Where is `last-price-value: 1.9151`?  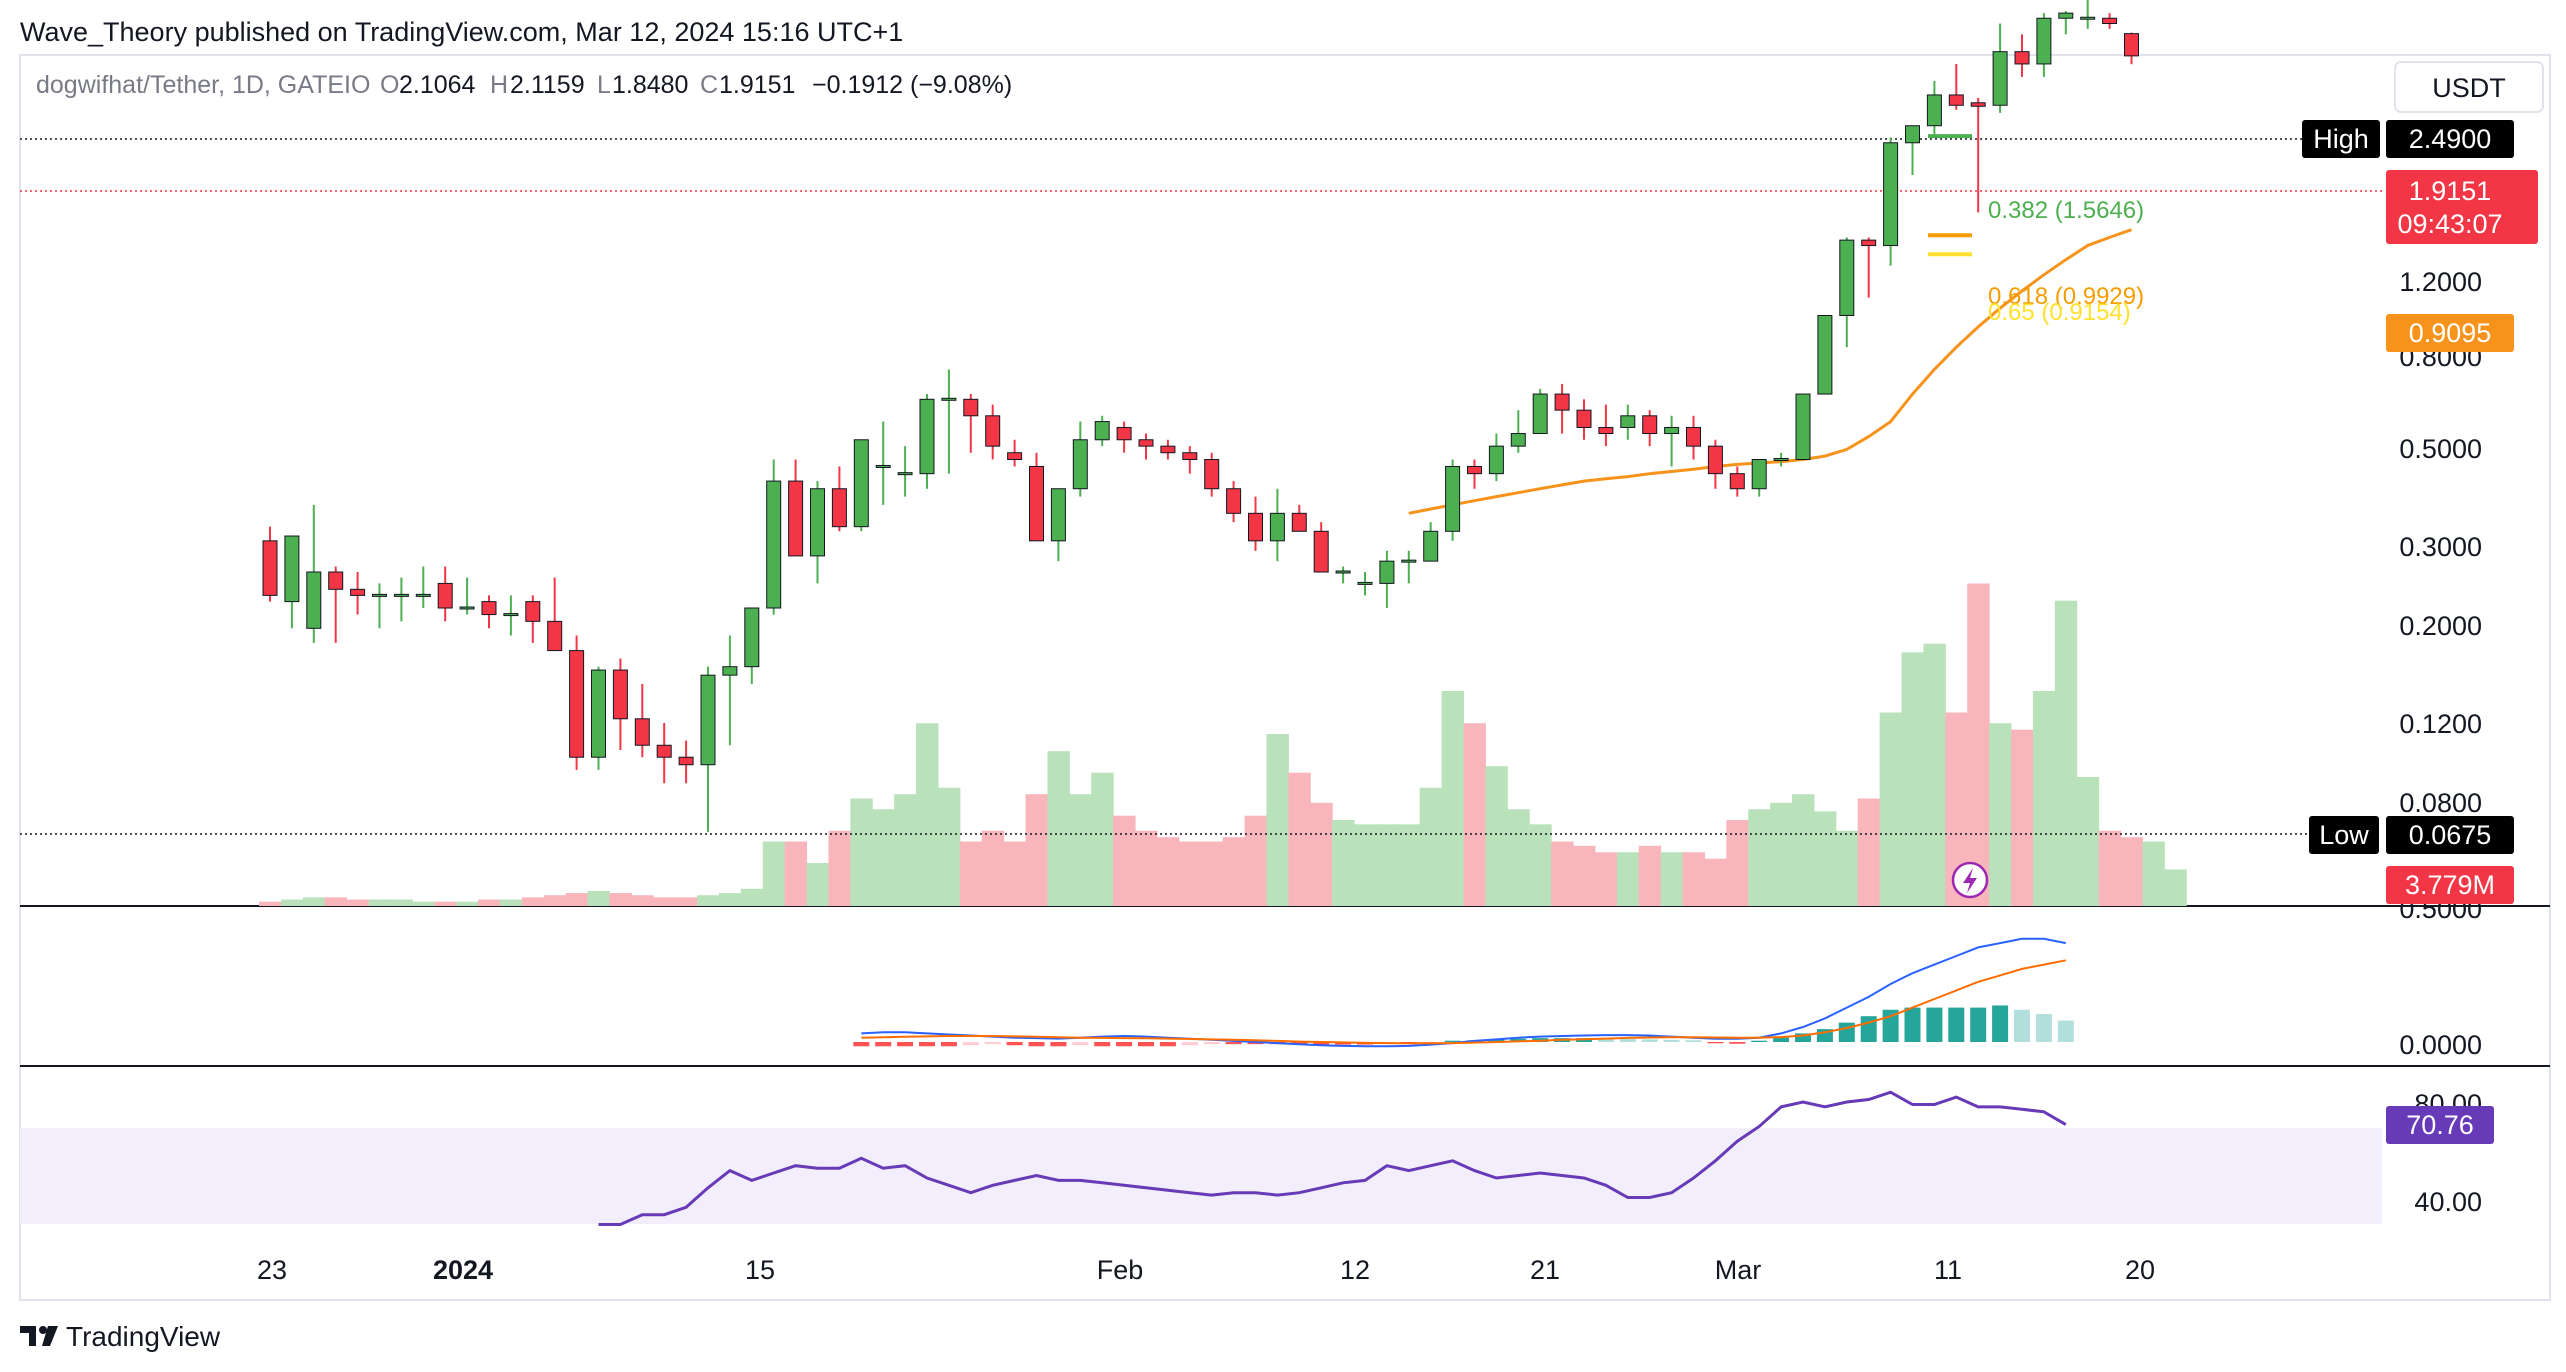 last-price-value: 1.9151 is located at coordinates (2450, 191).